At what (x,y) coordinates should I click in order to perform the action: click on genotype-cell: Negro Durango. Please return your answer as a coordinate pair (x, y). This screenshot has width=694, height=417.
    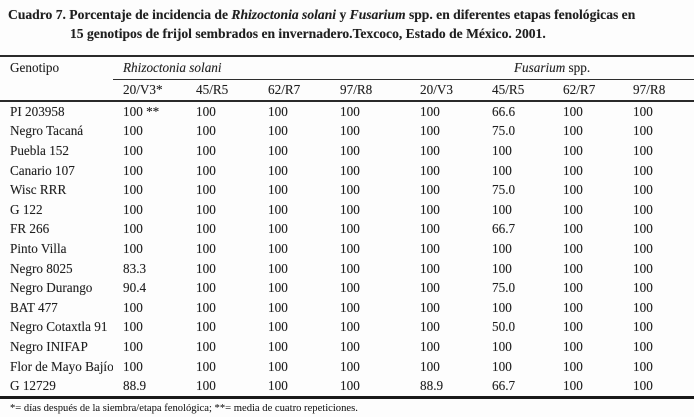
    Looking at the image, I should click on (51, 288).